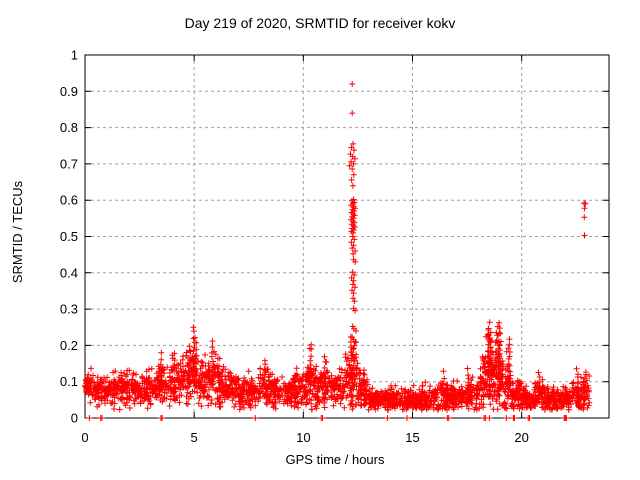 The width and height of the screenshot is (640, 480). Describe the element at coordinates (335, 459) in the screenshot. I see `x-axis-label: GPS time / hours` at that location.